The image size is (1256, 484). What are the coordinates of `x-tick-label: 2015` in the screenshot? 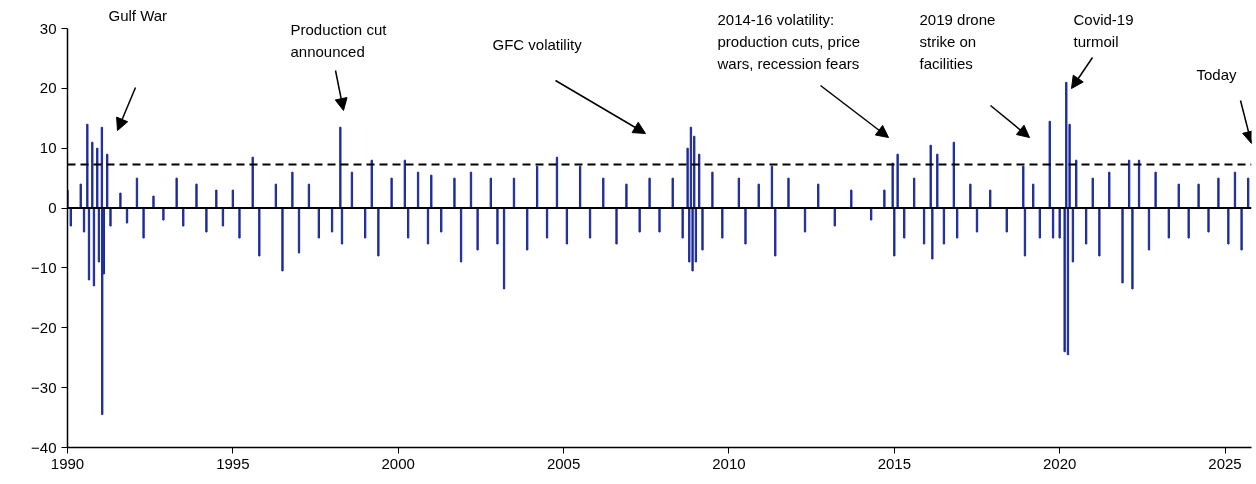 It's located at (894, 463).